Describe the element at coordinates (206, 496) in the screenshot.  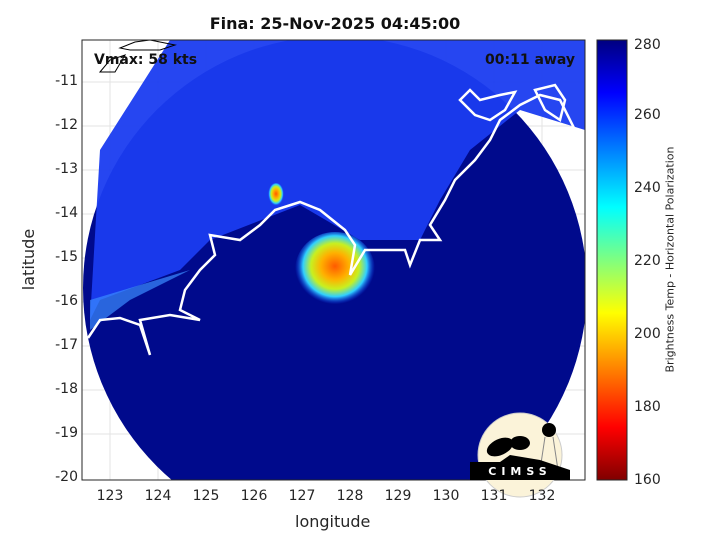
I see `x-tick: 125` at that location.